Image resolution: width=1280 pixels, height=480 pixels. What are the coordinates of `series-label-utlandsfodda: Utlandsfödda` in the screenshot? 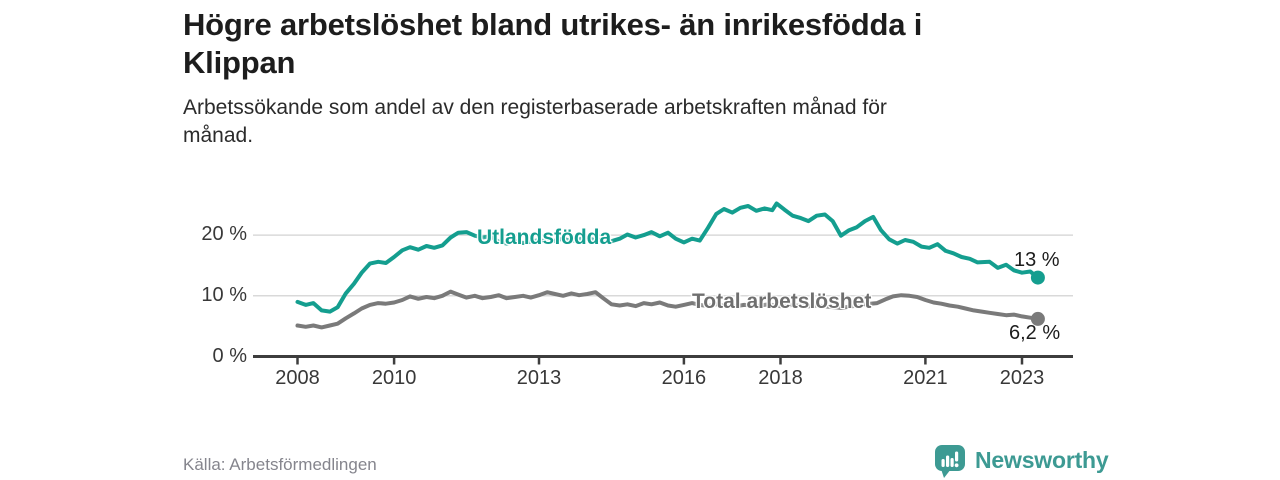 It's located at (544, 237).